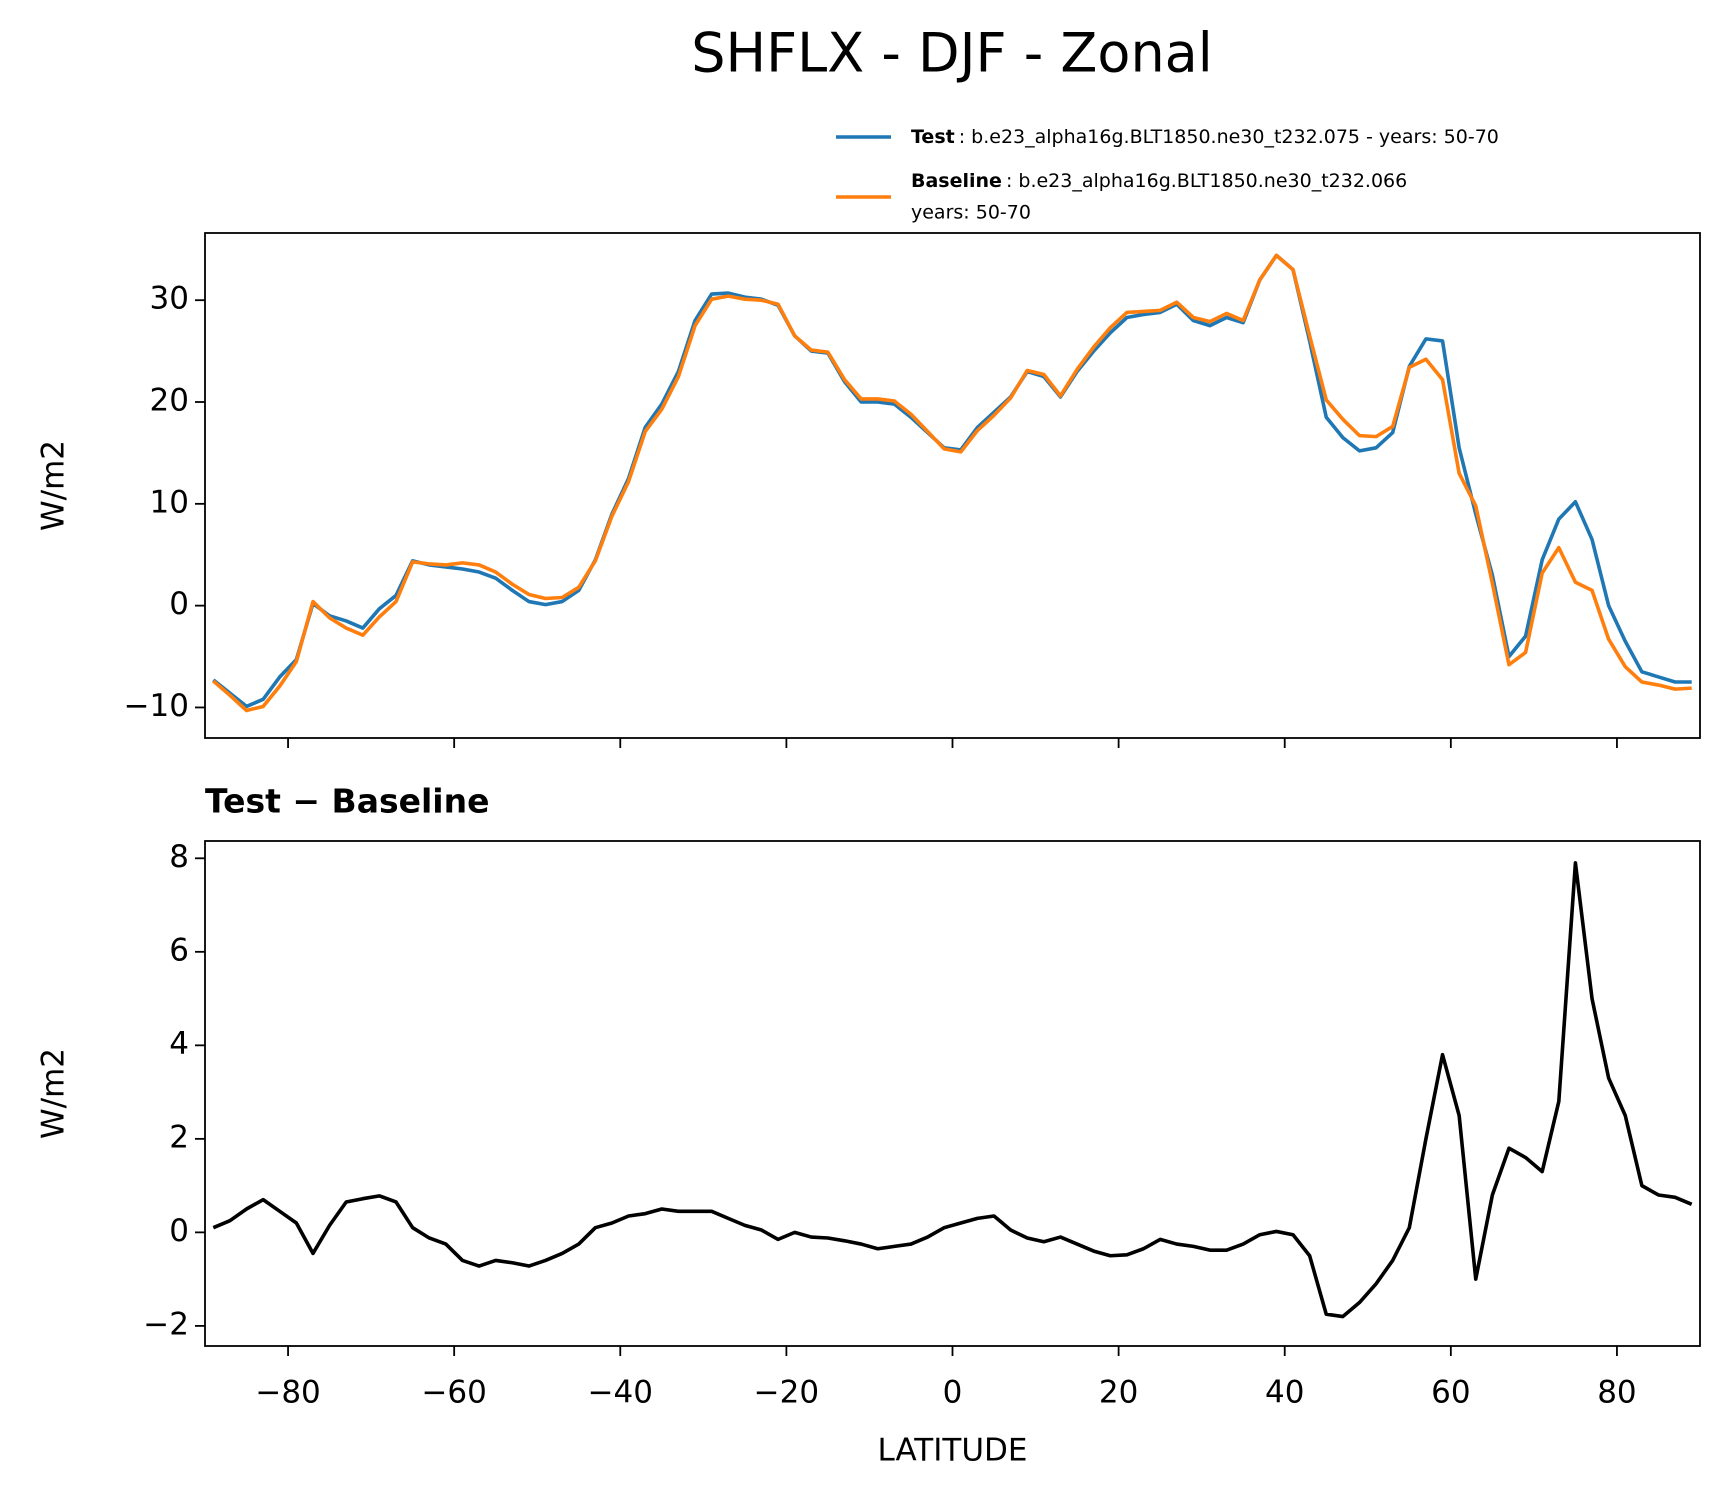 Image resolution: width=1721 pixels, height=1496 pixels. Describe the element at coordinates (952, 53) in the screenshot. I see `figure-title: SHFLX - DJF - Zonal` at that location.